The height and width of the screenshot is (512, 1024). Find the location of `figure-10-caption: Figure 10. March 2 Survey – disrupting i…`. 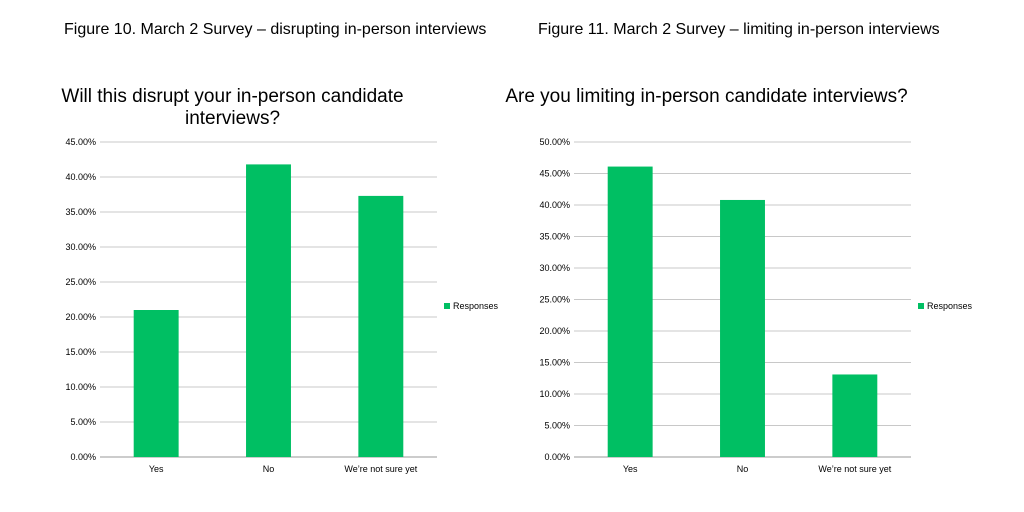

figure-10-caption: Figure 10. March 2 Survey – disrupting i… is located at coordinates (275, 29).